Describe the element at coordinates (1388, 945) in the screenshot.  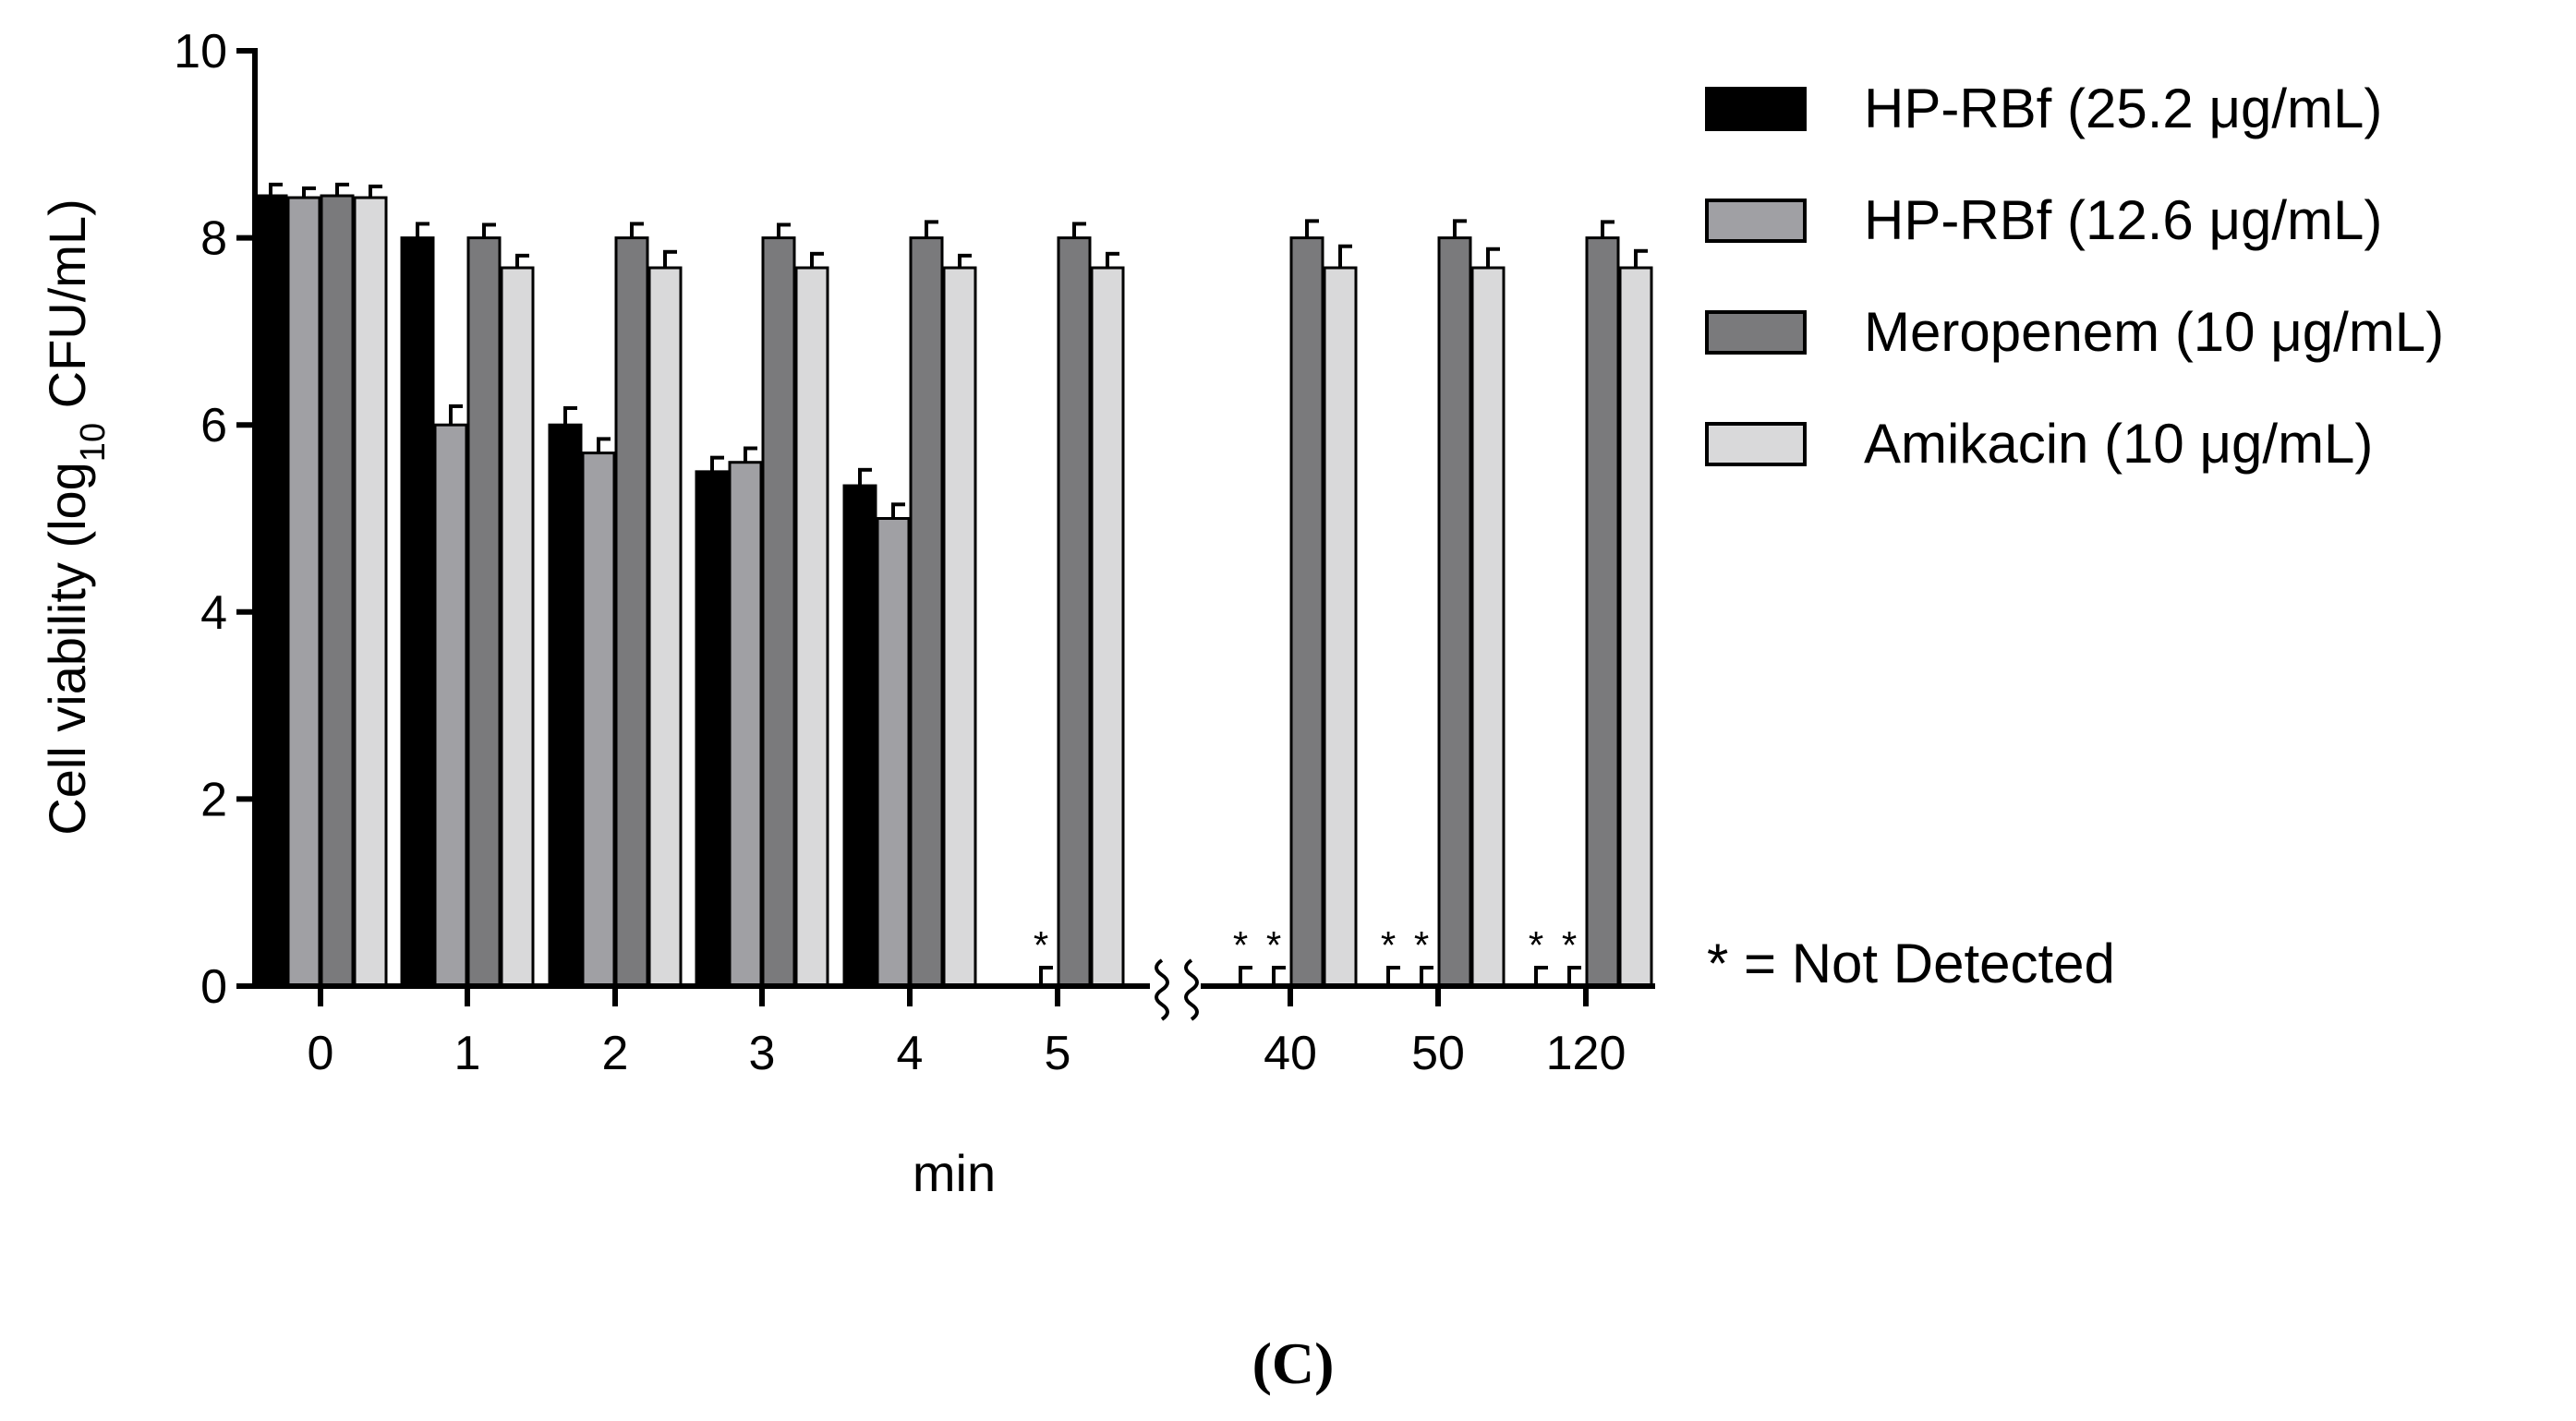
I see `not-detected-marker-0-7: *` at that location.